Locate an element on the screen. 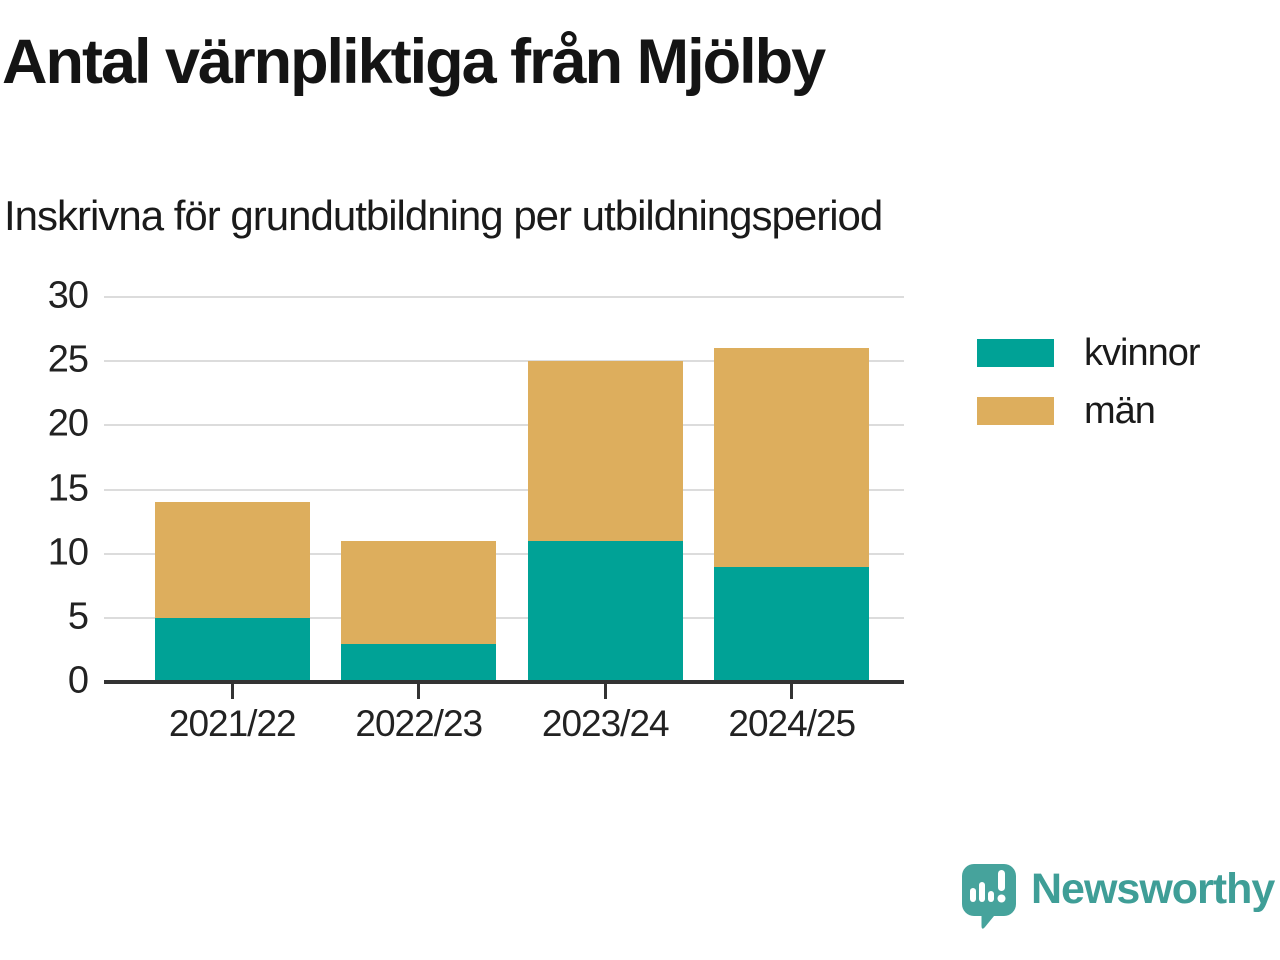 This screenshot has height=960, width=1280. x-tick-label: 2021/22 is located at coordinates (232, 723).